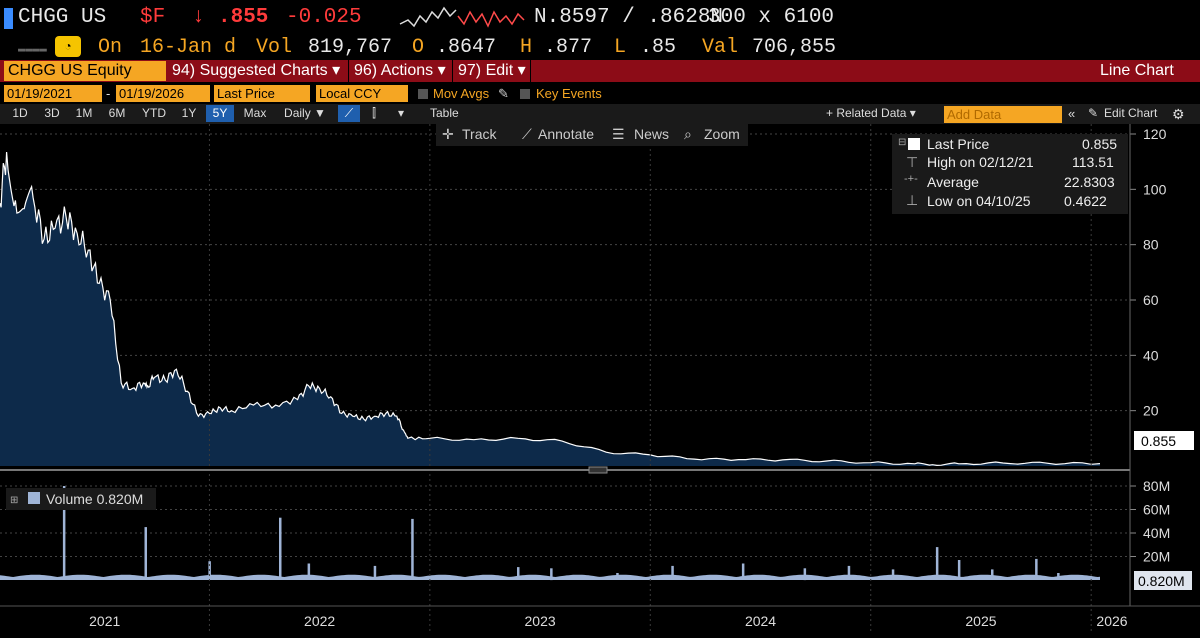  What do you see at coordinates (108, 93) in the screenshot?
I see `date-range-dash: -` at bounding box center [108, 93].